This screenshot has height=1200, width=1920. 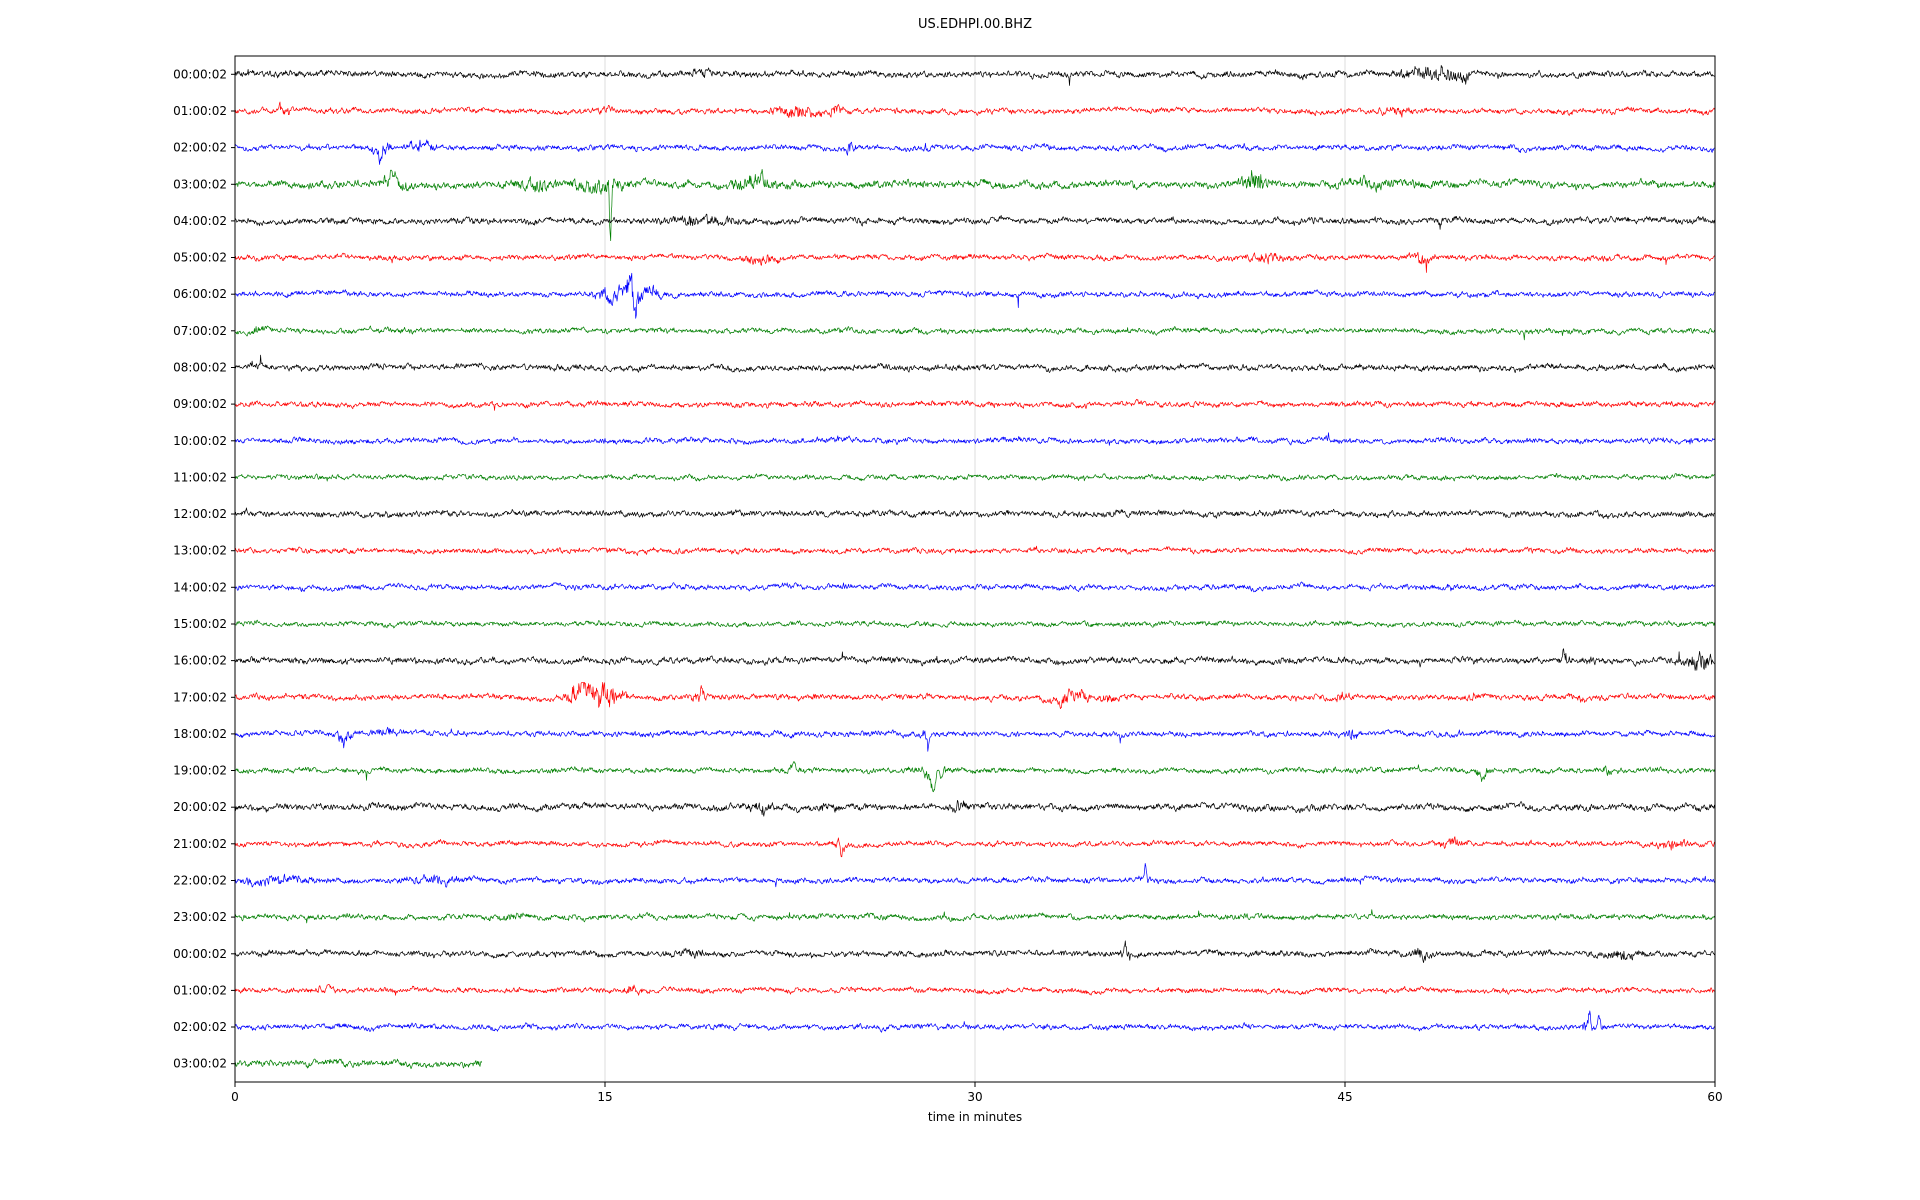 What do you see at coordinates (200, 514) in the screenshot?
I see `trace-time-label: 12:00:02` at bounding box center [200, 514].